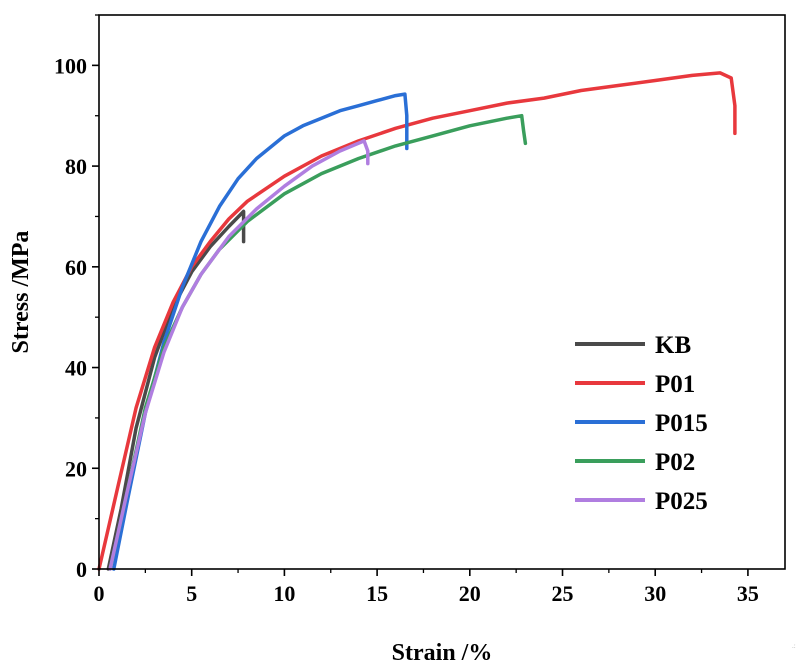  I want to click on y-axis-tick-labels: 0 20 40 60 80 100, so click(70, 317).